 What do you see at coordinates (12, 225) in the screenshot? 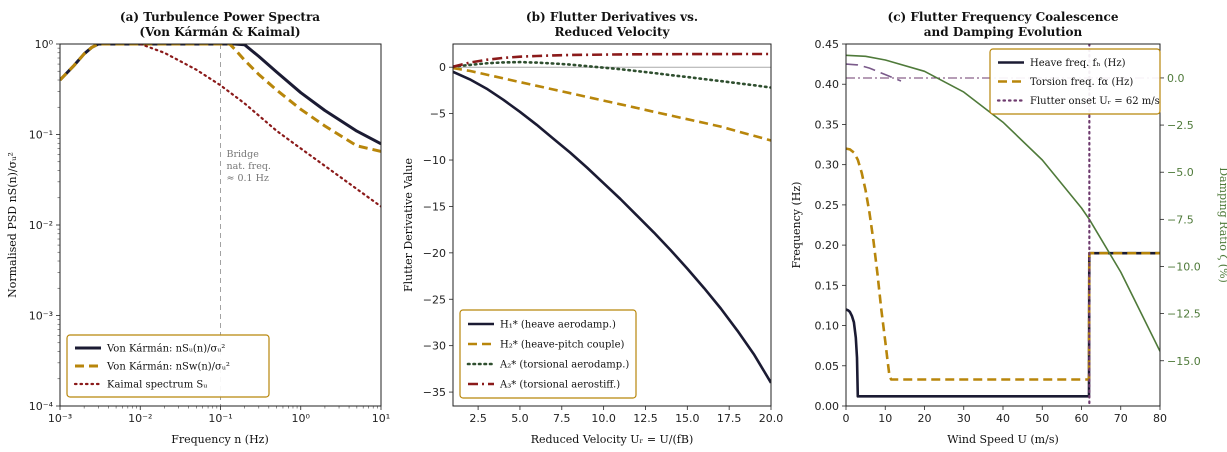
I see `panel-a-ylabel: Normalised PSD nS(n)/σᵤ²` at bounding box center [12, 225].